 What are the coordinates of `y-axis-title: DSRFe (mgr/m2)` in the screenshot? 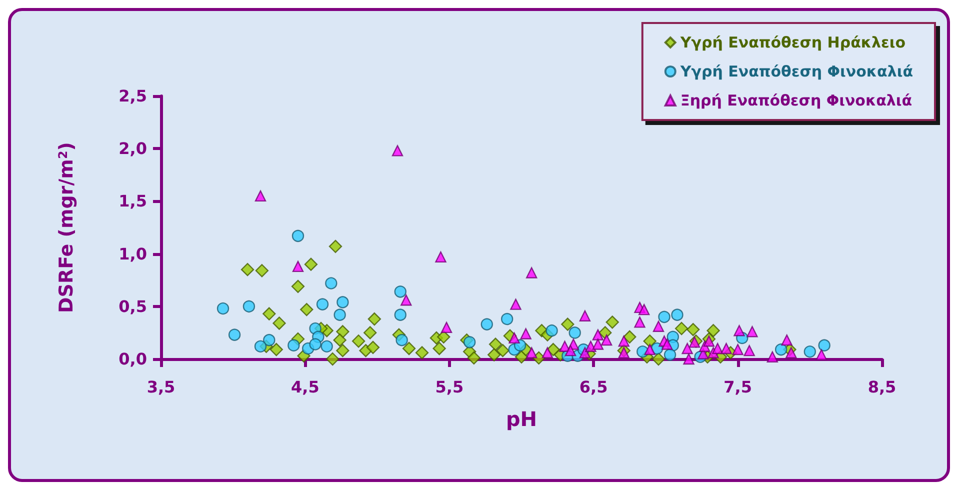 It's located at (67, 228).